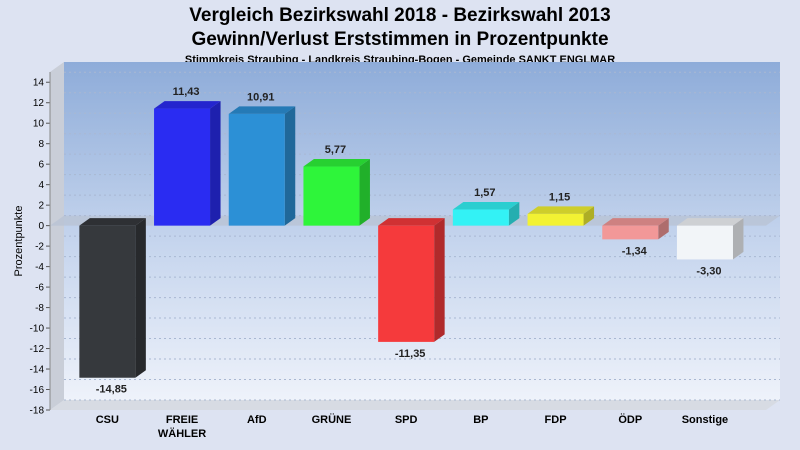 The image size is (800, 450). What do you see at coordinates (41, 185) in the screenshot?
I see `y-tick-label: 4` at bounding box center [41, 185].